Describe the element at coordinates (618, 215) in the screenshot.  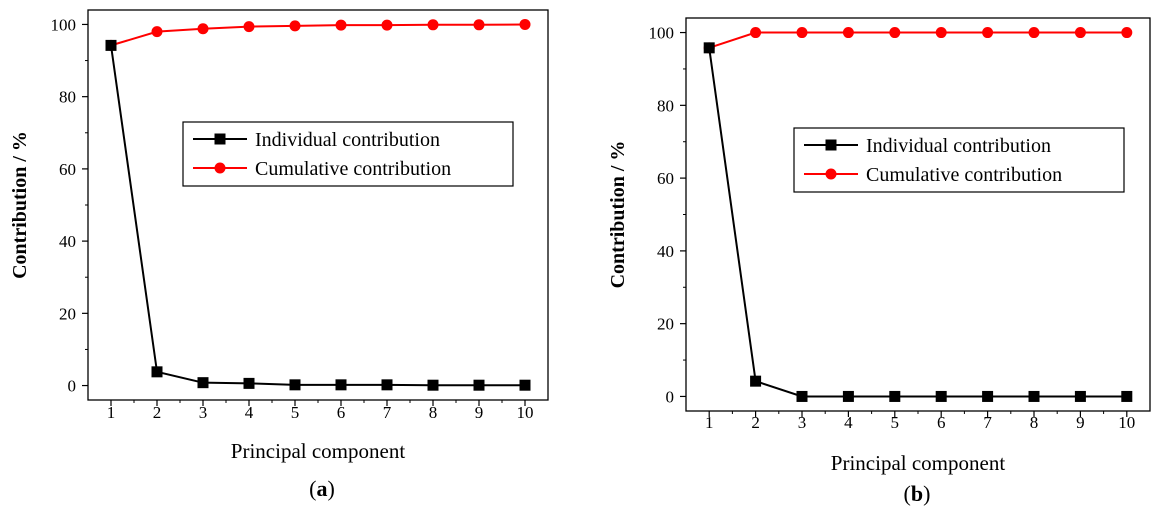
I see `y-axis-title: Contribution / %` at that location.